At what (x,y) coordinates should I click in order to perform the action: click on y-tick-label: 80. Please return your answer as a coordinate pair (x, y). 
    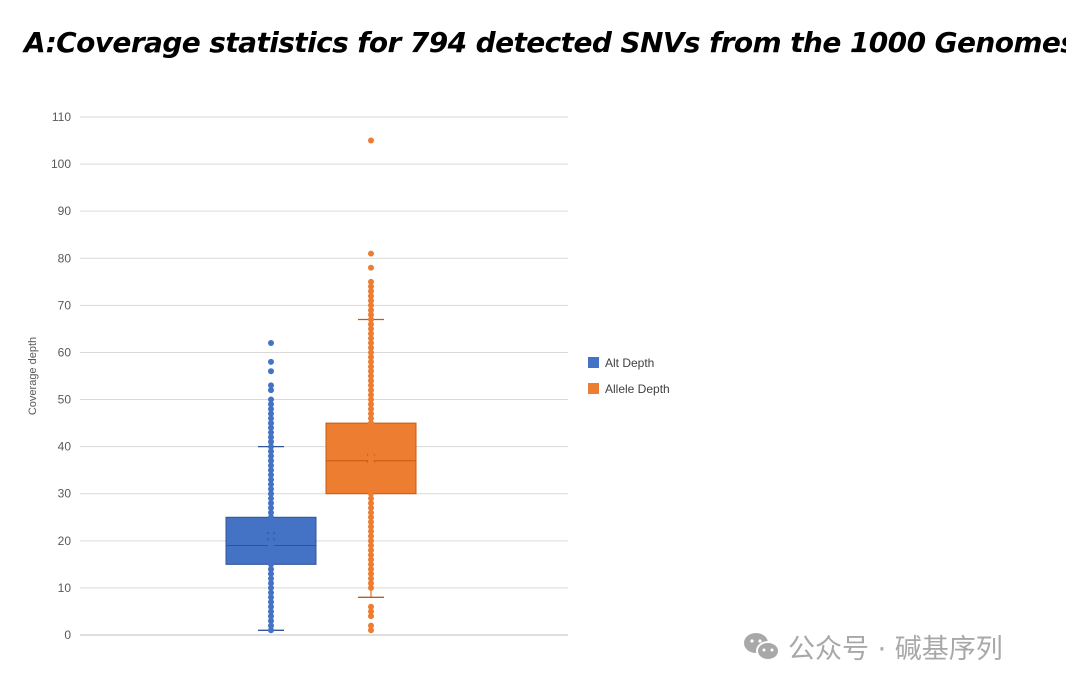
    Looking at the image, I should click on (65, 258).